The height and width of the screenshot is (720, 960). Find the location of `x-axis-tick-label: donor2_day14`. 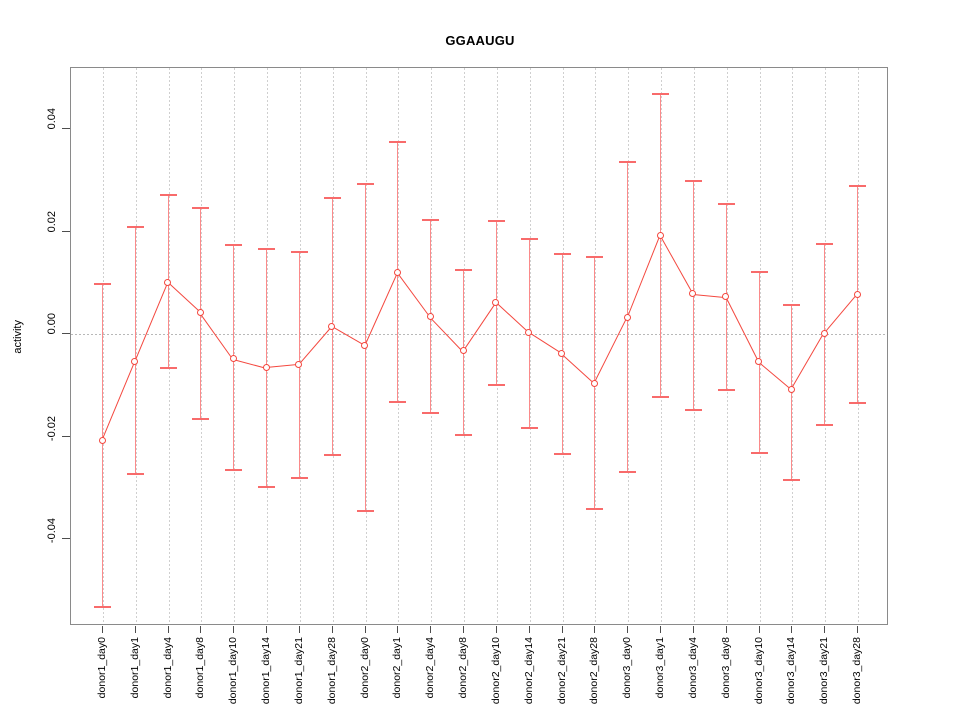

x-axis-tick-label: donor2_day14 is located at coordinates (528, 671).